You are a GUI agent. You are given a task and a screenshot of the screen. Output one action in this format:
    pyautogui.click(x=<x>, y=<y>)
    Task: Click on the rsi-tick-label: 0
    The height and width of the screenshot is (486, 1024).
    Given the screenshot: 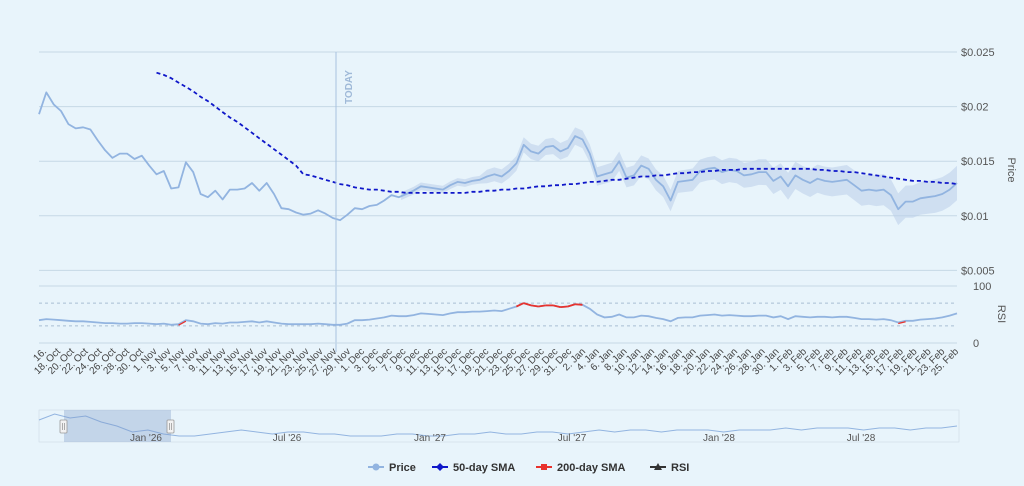 What is the action you would take?
    pyautogui.click(x=976, y=344)
    